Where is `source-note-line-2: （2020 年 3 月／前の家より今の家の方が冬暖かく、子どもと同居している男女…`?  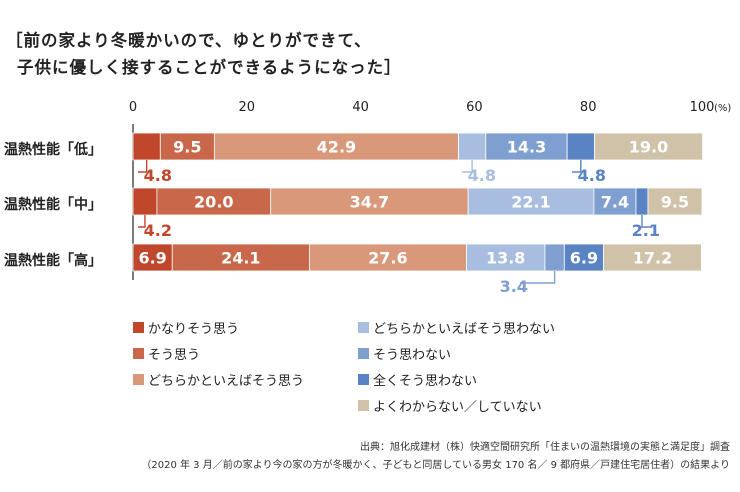
source-note-line-2: （2020 年 3 月／前の家より今の家の方が冬暖かく、子どもと同居している男女… is located at coordinates (435, 465).